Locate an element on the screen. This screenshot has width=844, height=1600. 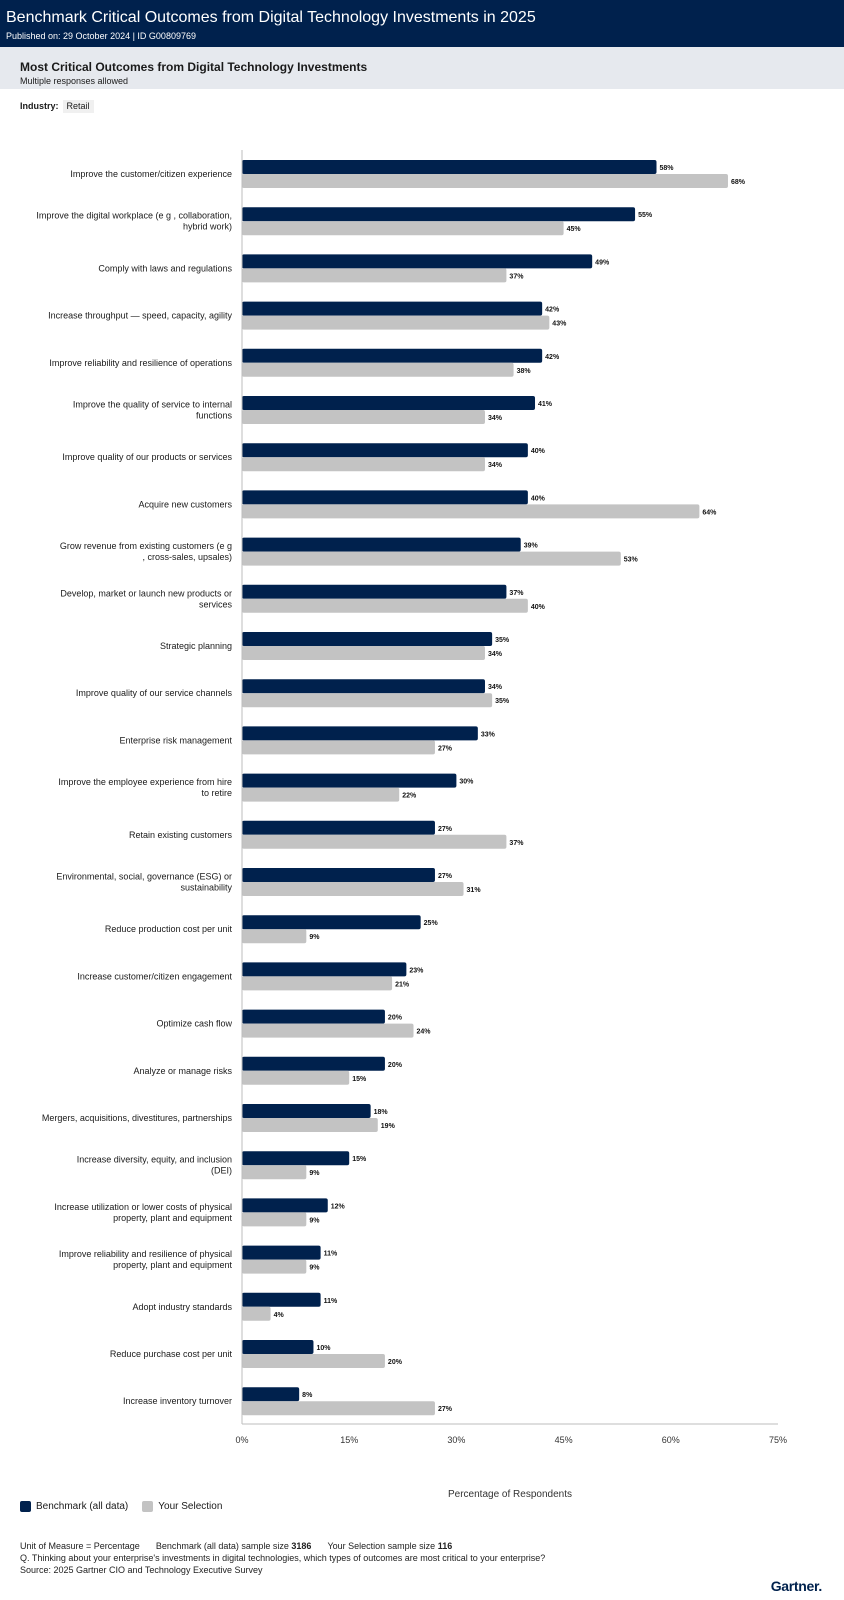
data-label-benchmark: 25% is located at coordinates (431, 923).